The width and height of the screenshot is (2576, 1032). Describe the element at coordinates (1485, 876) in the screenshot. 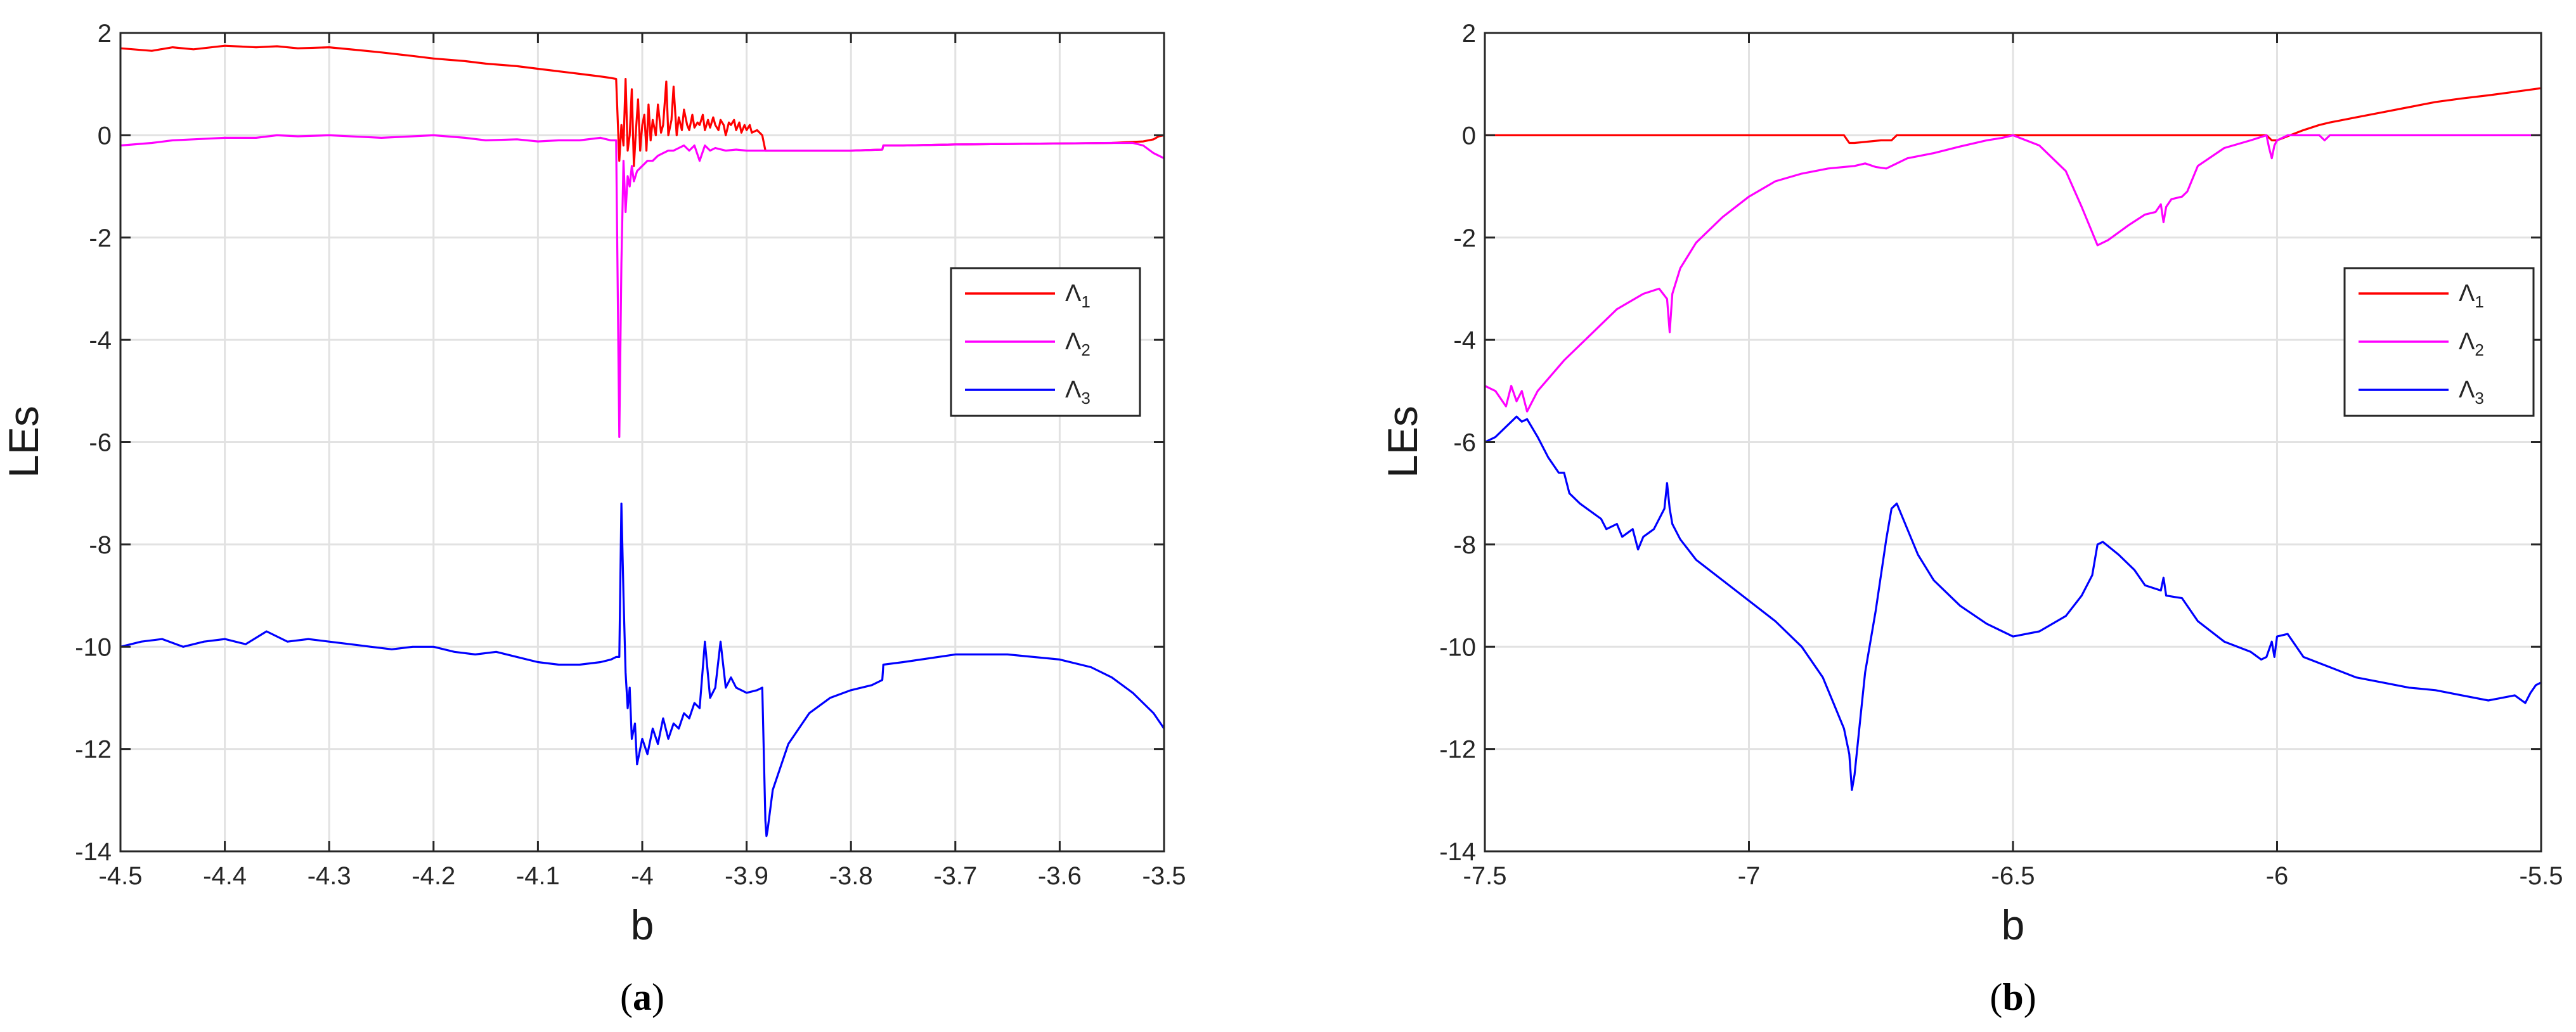

I see `x-tick-label: -7.5` at that location.